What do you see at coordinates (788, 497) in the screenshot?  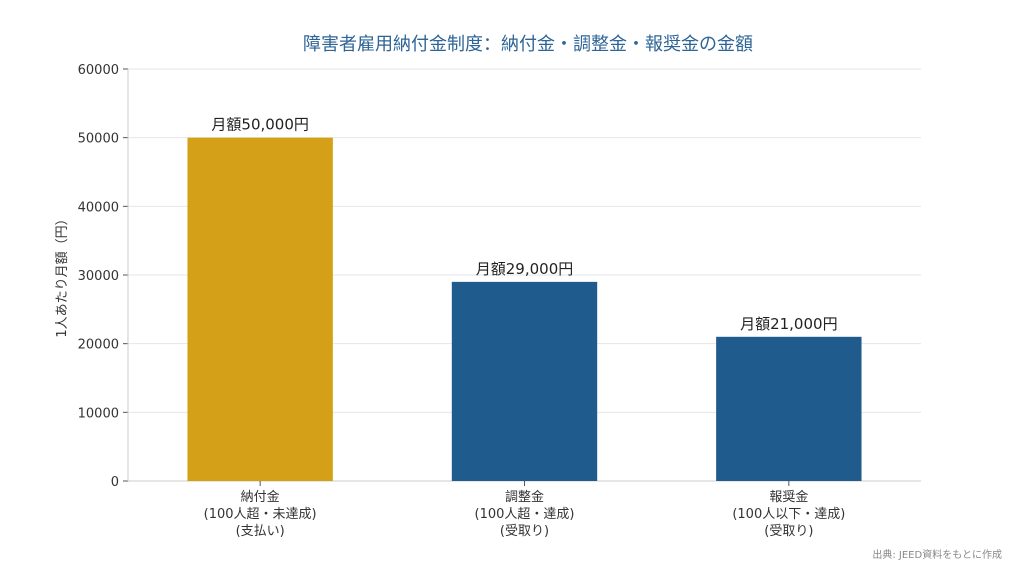 I see `category-label: 報奨金` at bounding box center [788, 497].